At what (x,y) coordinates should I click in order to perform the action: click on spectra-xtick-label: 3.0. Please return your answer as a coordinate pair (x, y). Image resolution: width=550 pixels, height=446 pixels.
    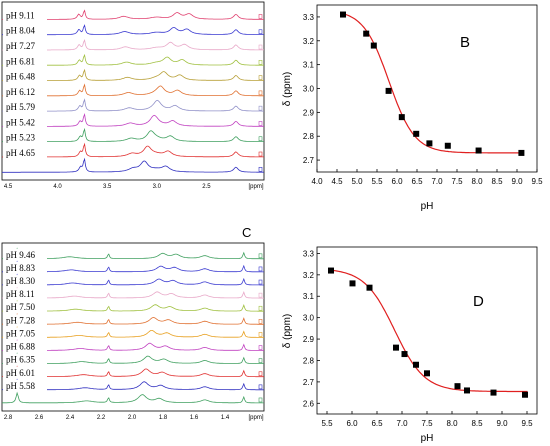
    Looking at the image, I should click on (157, 187).